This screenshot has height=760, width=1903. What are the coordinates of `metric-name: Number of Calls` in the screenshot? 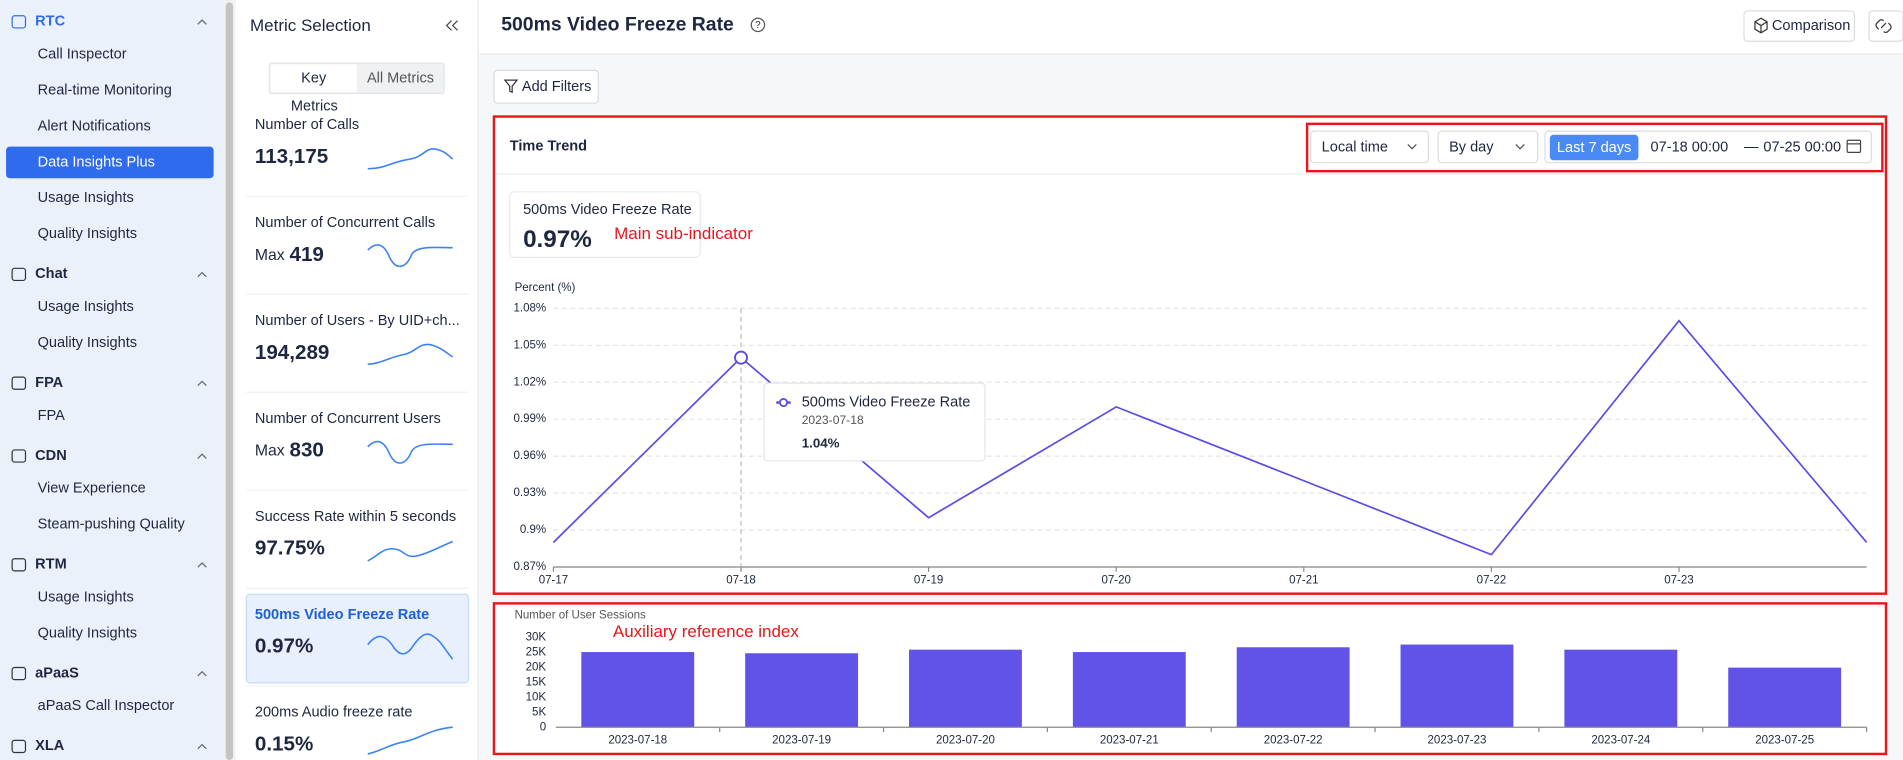 It's located at (307, 125).